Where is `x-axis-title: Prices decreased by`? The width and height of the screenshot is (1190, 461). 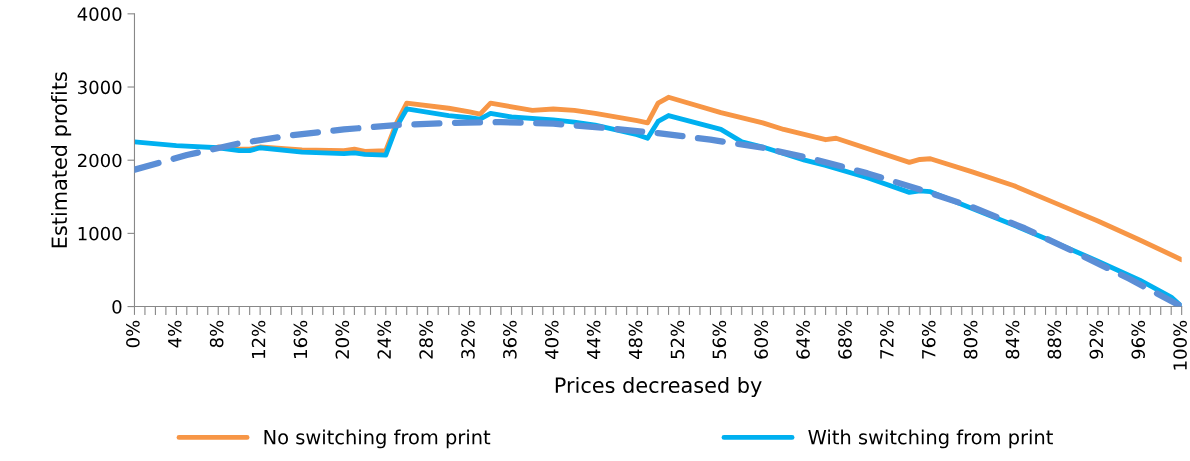
x-axis-title: Prices decreased by is located at coordinates (658, 387).